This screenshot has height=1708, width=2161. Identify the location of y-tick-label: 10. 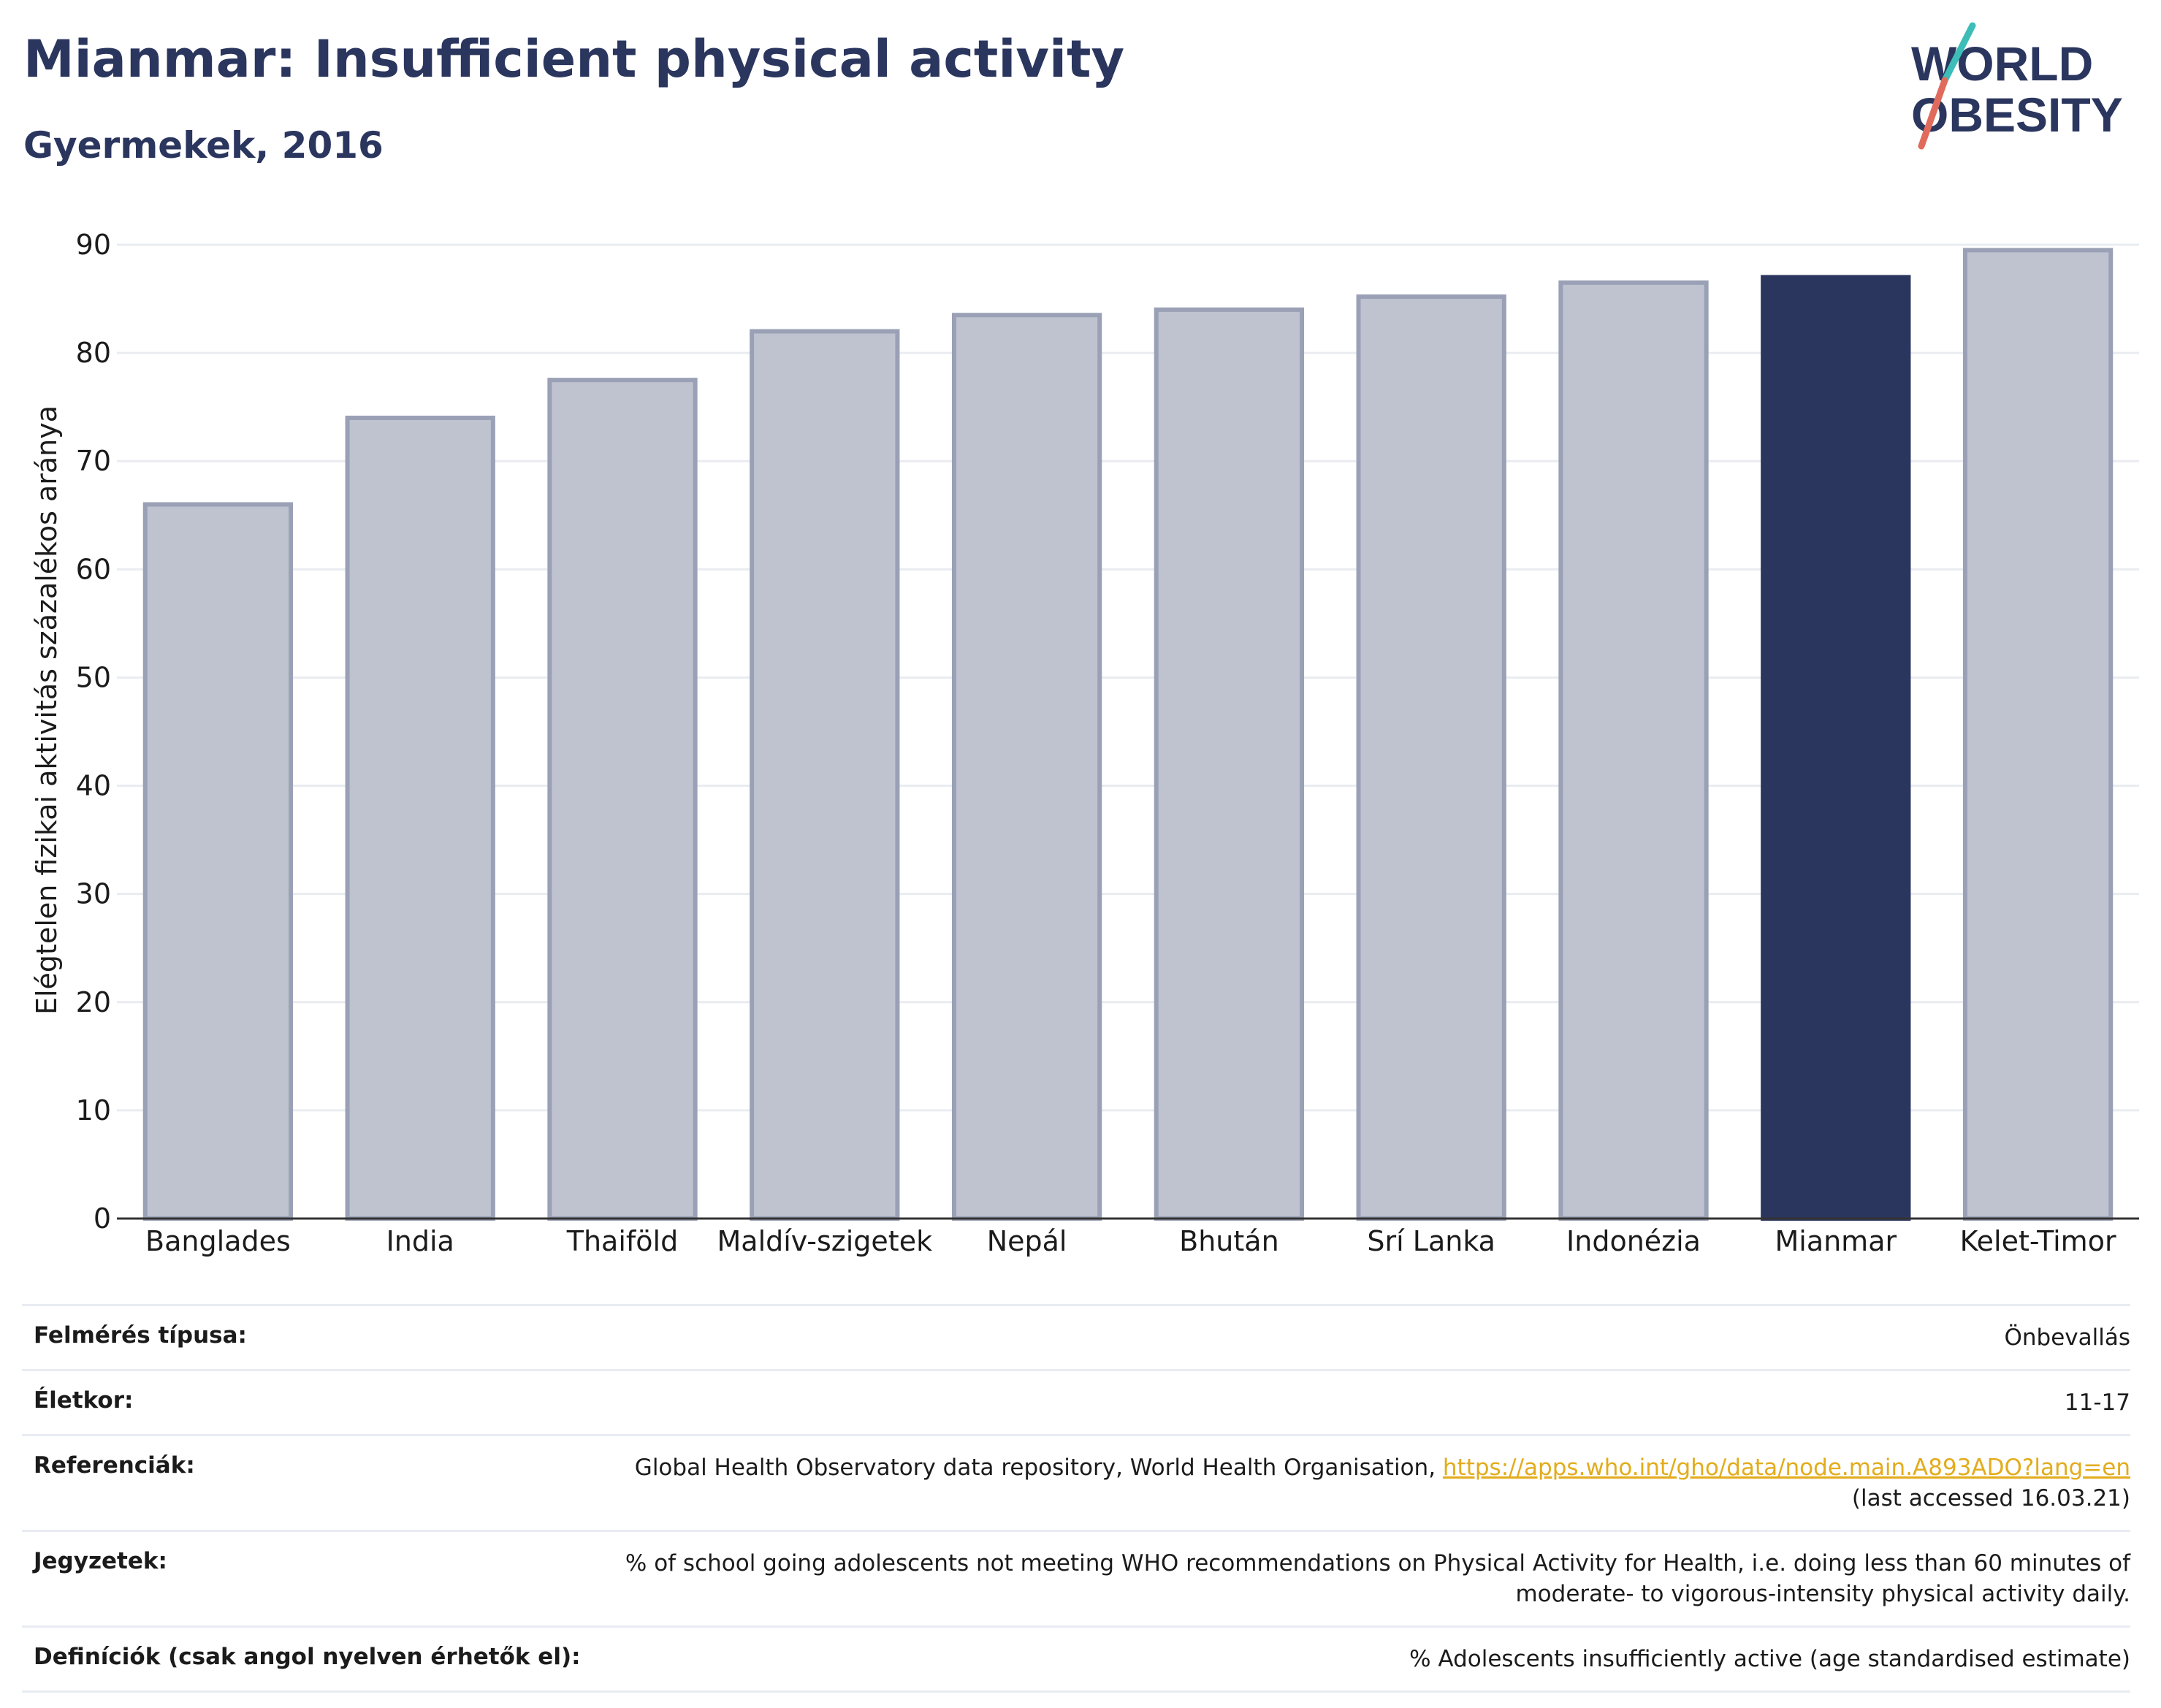
(94, 1110).